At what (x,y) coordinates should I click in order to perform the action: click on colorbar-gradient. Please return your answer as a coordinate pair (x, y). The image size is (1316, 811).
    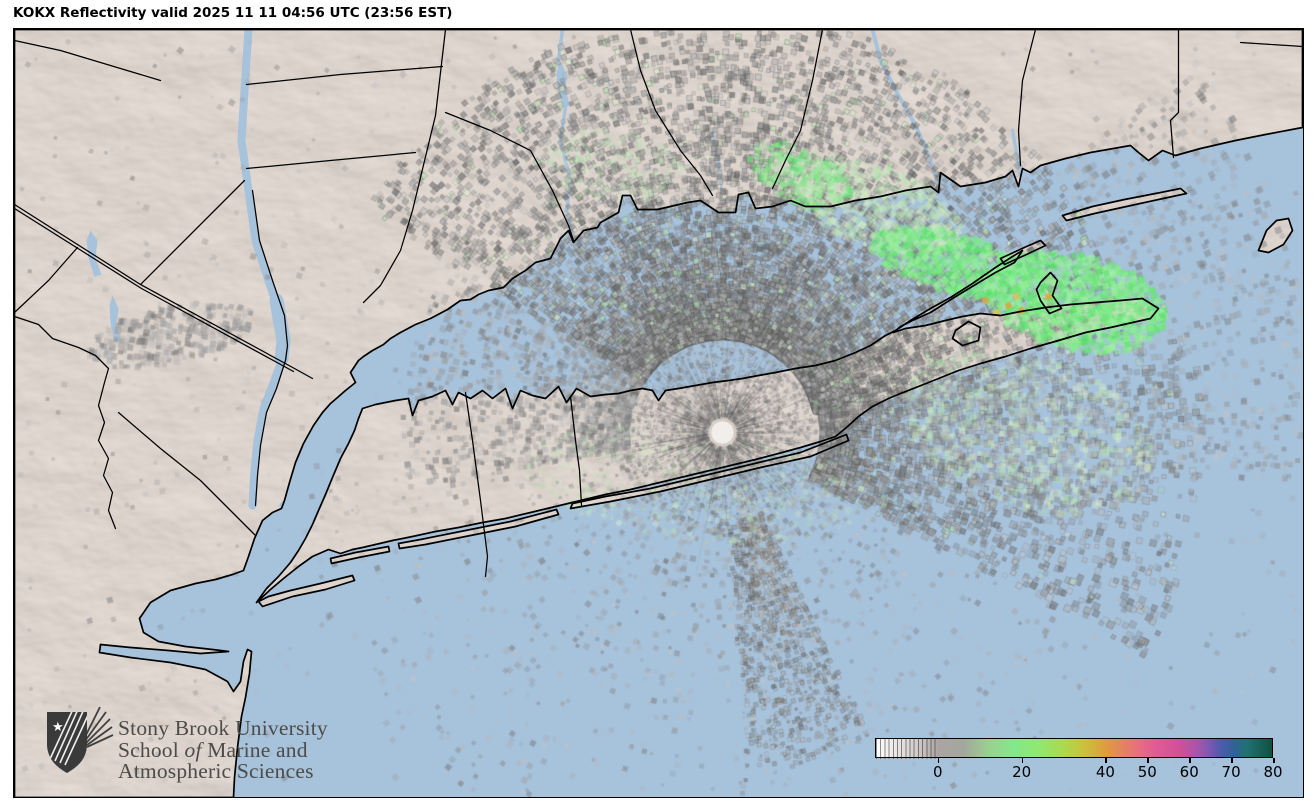
    Looking at the image, I should click on (1074, 748).